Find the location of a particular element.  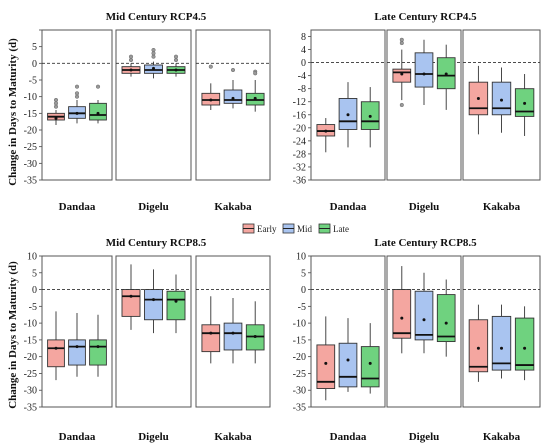

legend-item-early: Early is located at coordinates (259, 228).